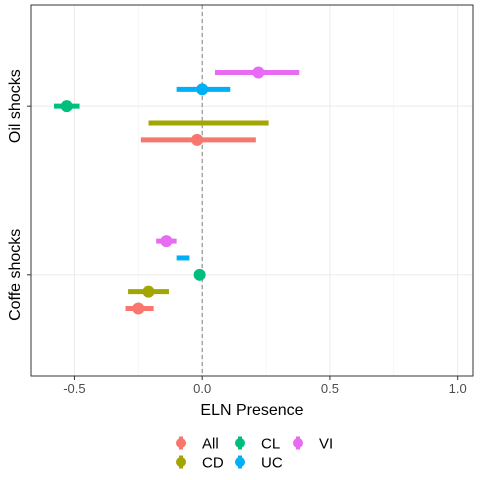  I want to click on legend-label: CD, so click(213, 463).